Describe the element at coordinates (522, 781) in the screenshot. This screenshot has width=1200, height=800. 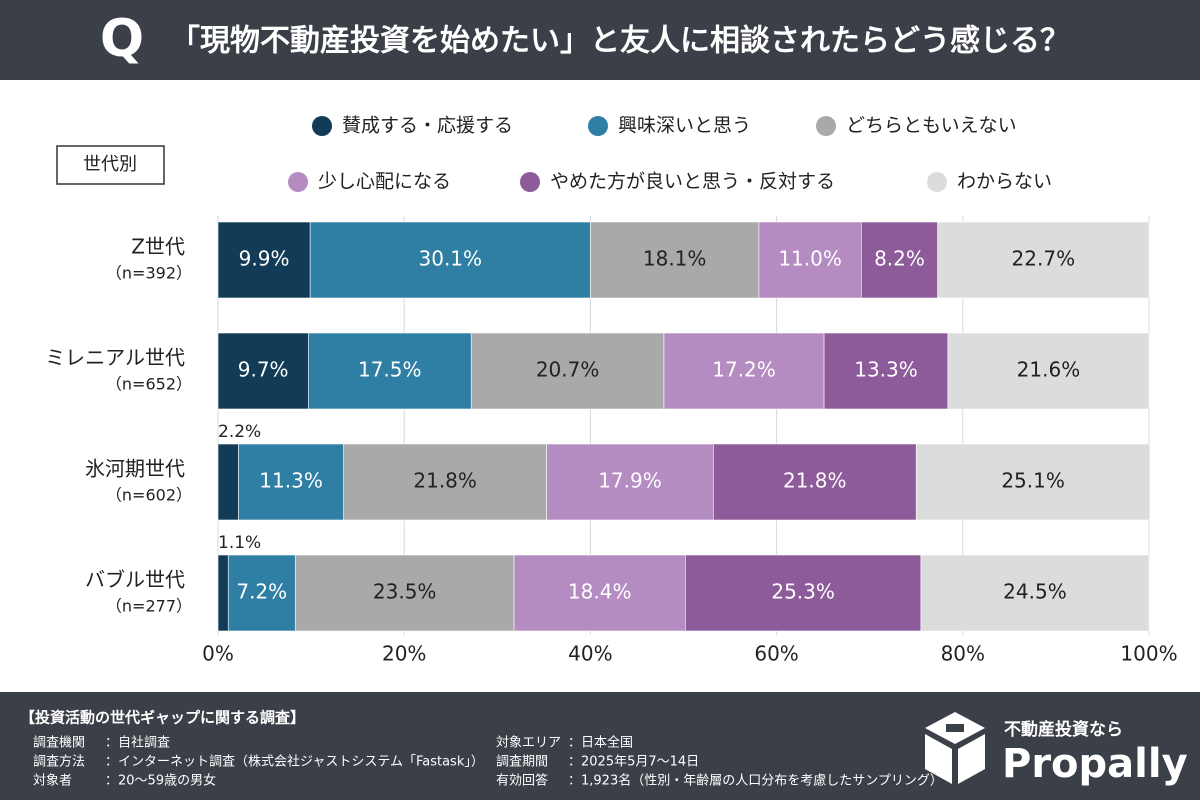
I see `footer-key: 有効回答` at that location.